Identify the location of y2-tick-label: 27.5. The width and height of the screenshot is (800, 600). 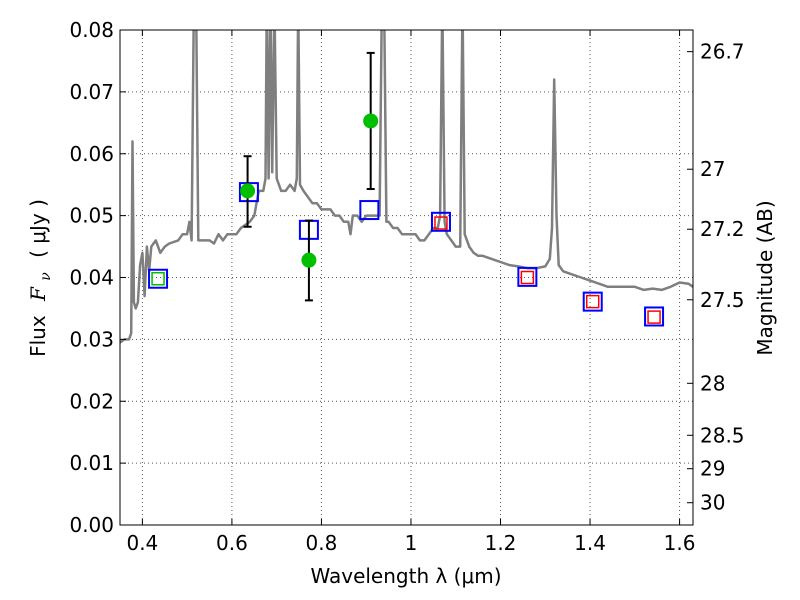
(722, 300).